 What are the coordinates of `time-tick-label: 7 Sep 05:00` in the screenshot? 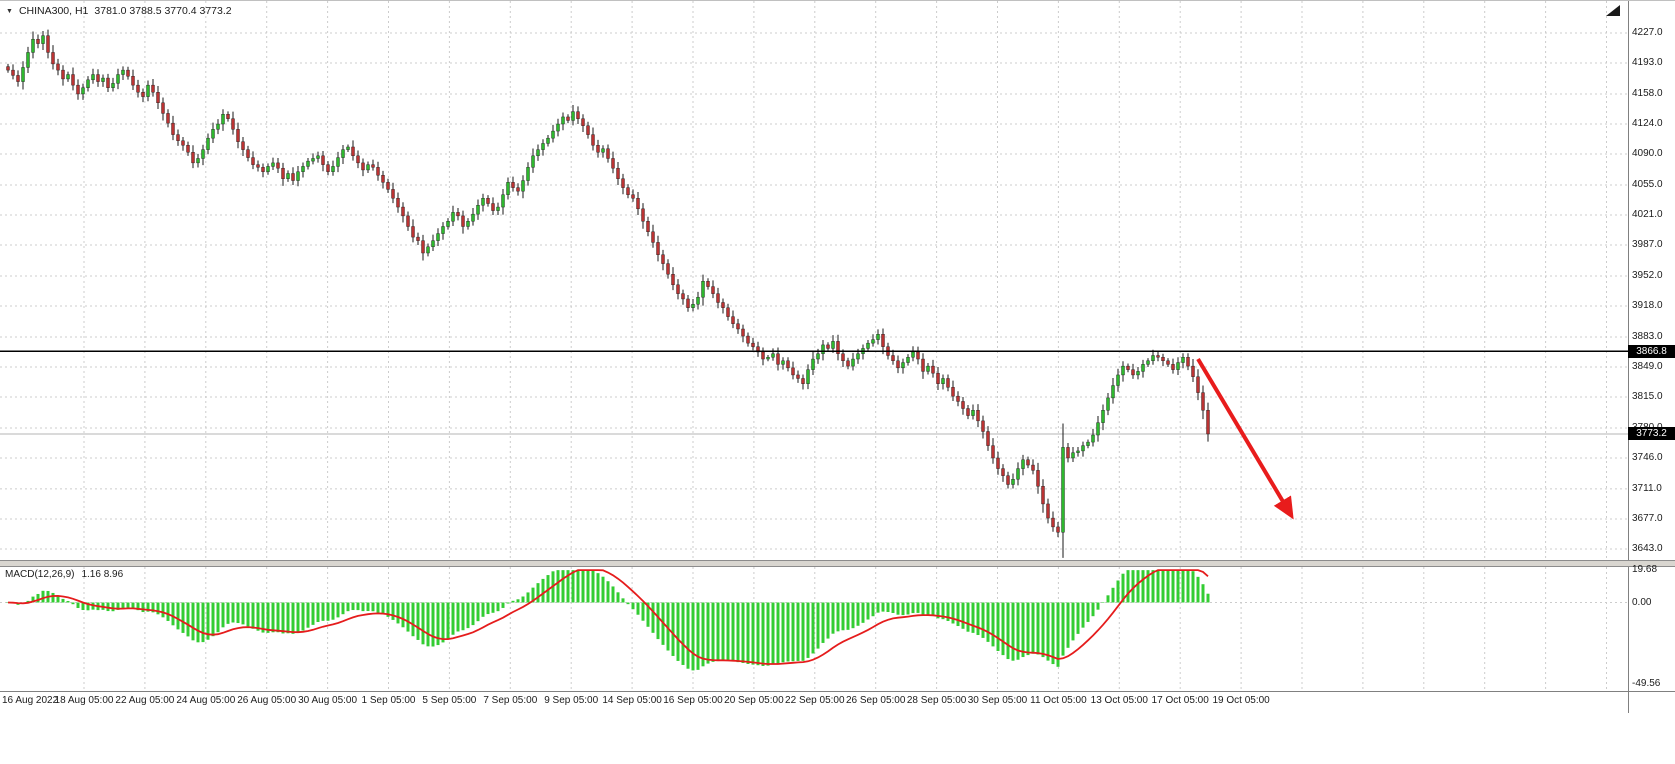 It's located at (510, 700).